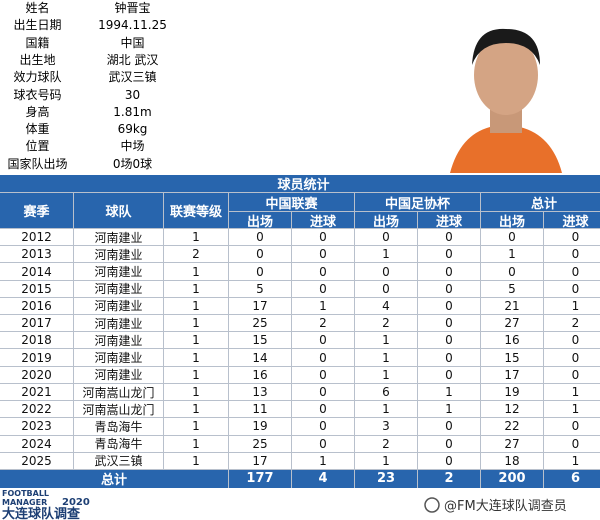 This screenshot has width=600, height=520. I want to click on total-cell: 2, so click(449, 478).